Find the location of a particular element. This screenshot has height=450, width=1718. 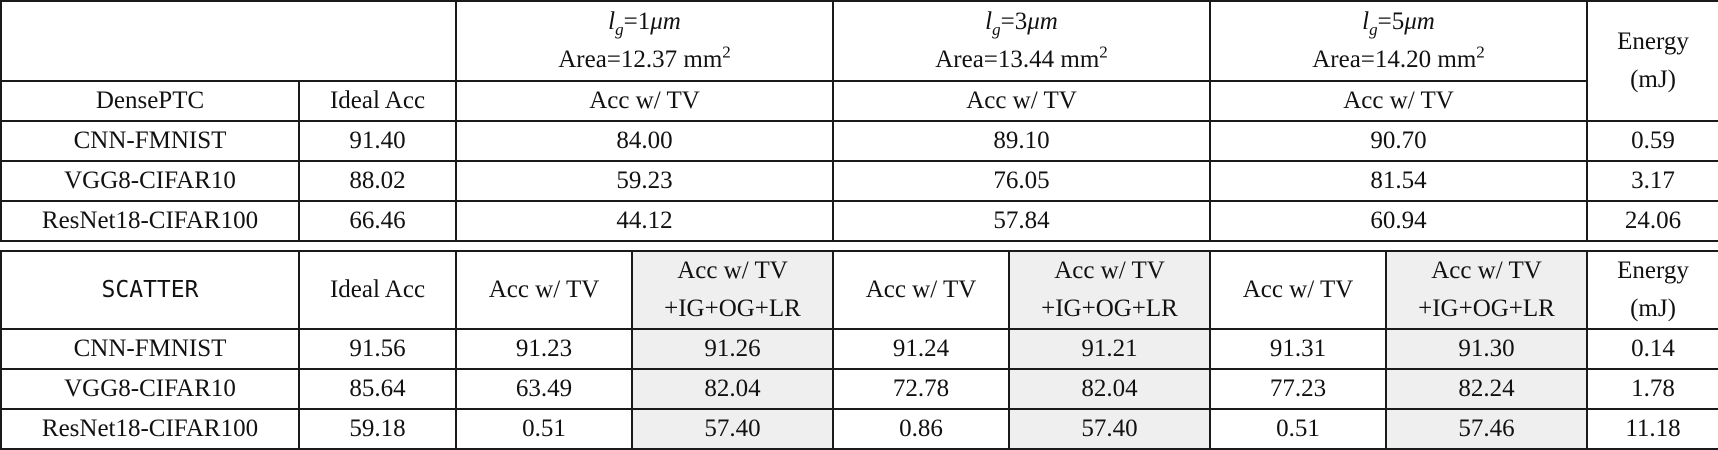

ideal-cell: 59.18 is located at coordinates (377, 429).